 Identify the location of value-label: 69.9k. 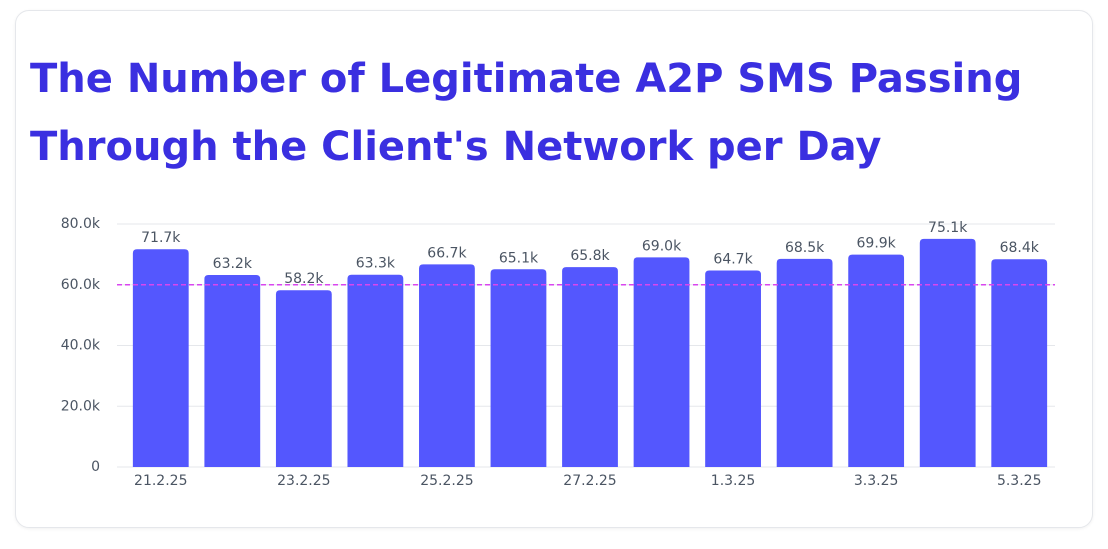
(877, 244).